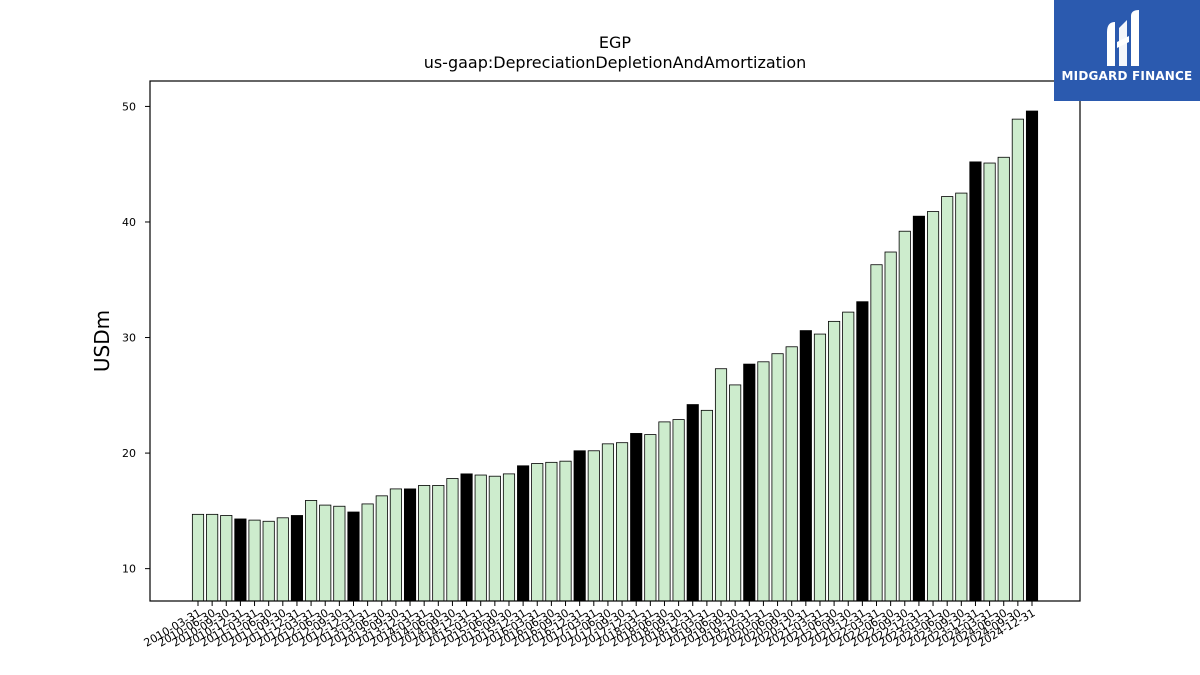 This screenshot has width=1200, height=675. Describe the element at coordinates (129, 453) in the screenshot. I see `y-tick-label: 20` at that location.